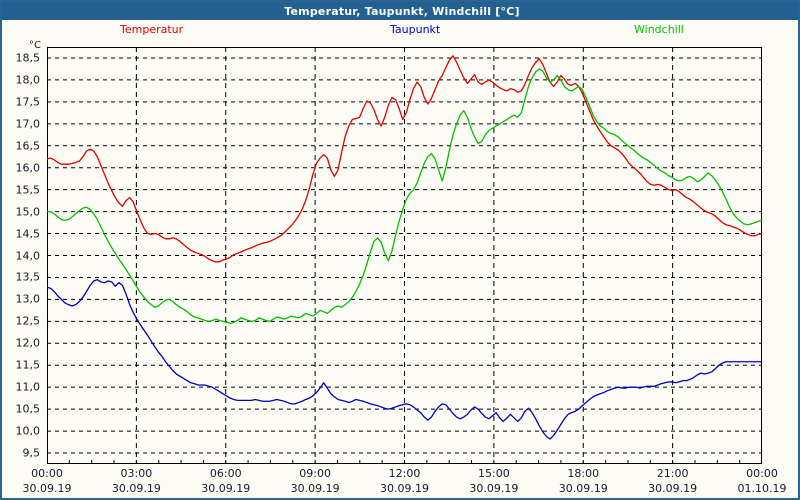  I want to click on y-axis-tick: 13,0, so click(28, 299).